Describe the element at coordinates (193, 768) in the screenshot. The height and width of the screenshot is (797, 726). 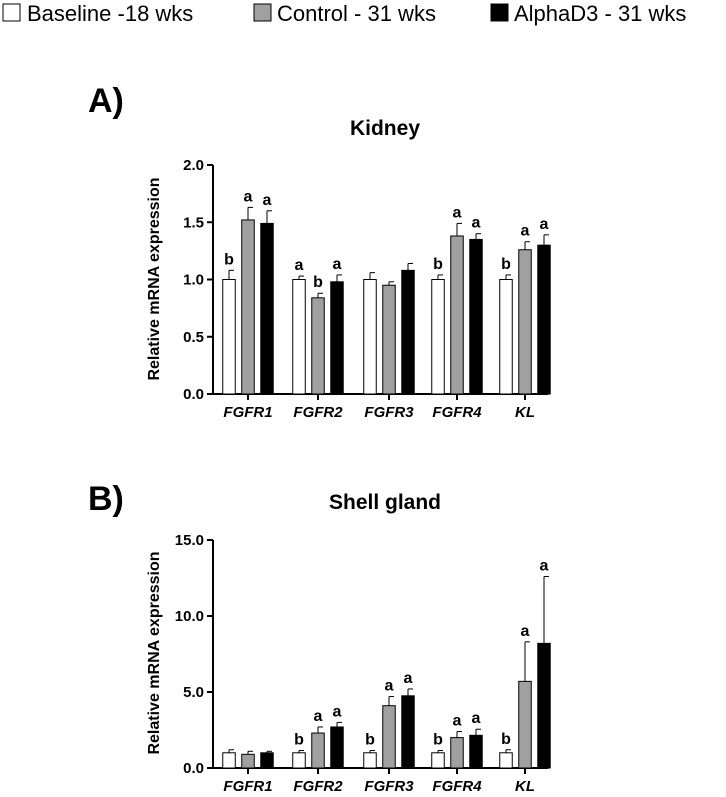
I see `y-tick-label-shell-gland: 0.0` at that location.